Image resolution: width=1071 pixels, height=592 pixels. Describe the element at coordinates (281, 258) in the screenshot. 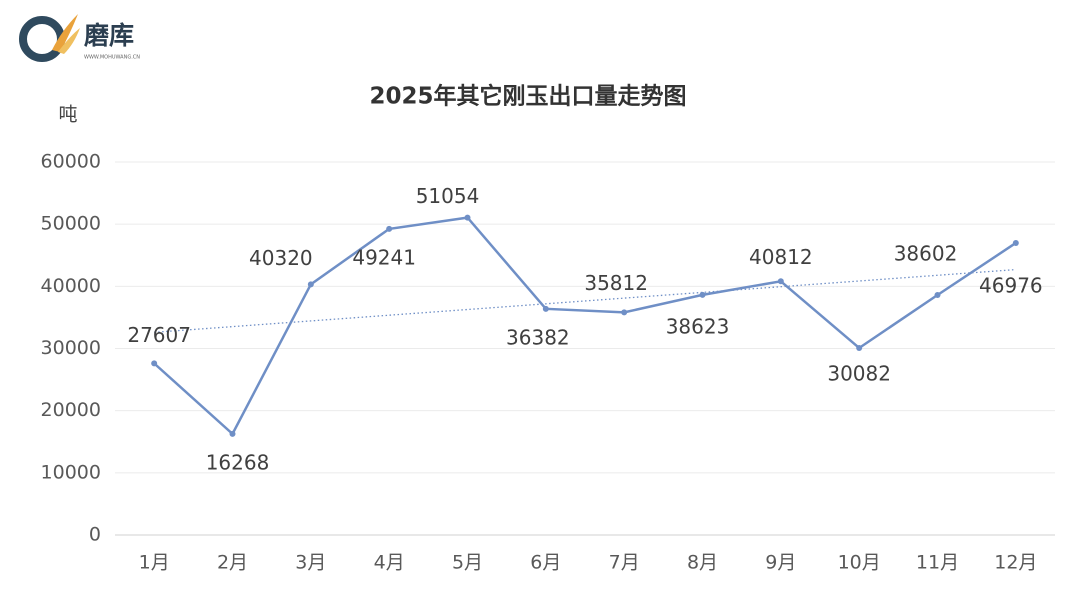

I see `value-label: 40320` at that location.